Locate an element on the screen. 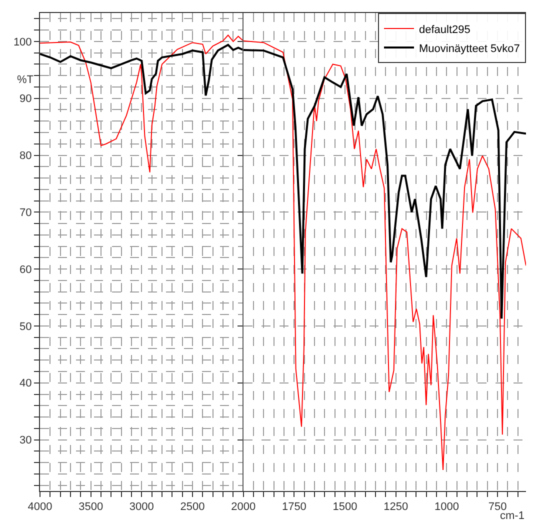 The image size is (542, 523). y-tick-label: 60 is located at coordinates (26, 270).